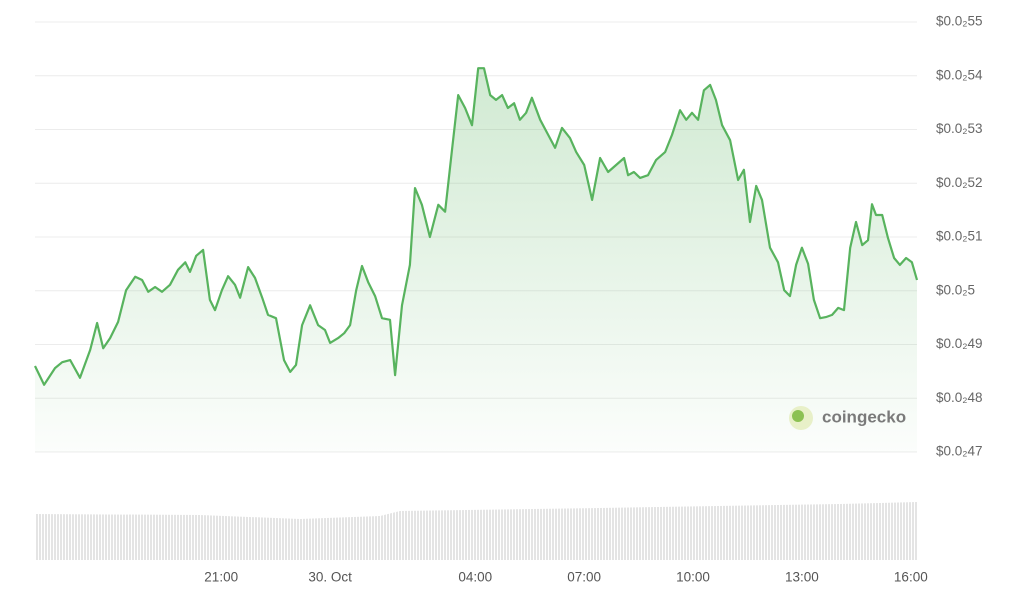 Image resolution: width=1024 pixels, height=599 pixels. Describe the element at coordinates (959, 21) in the screenshot. I see `y-tick-label: $0.0₂55` at that location.